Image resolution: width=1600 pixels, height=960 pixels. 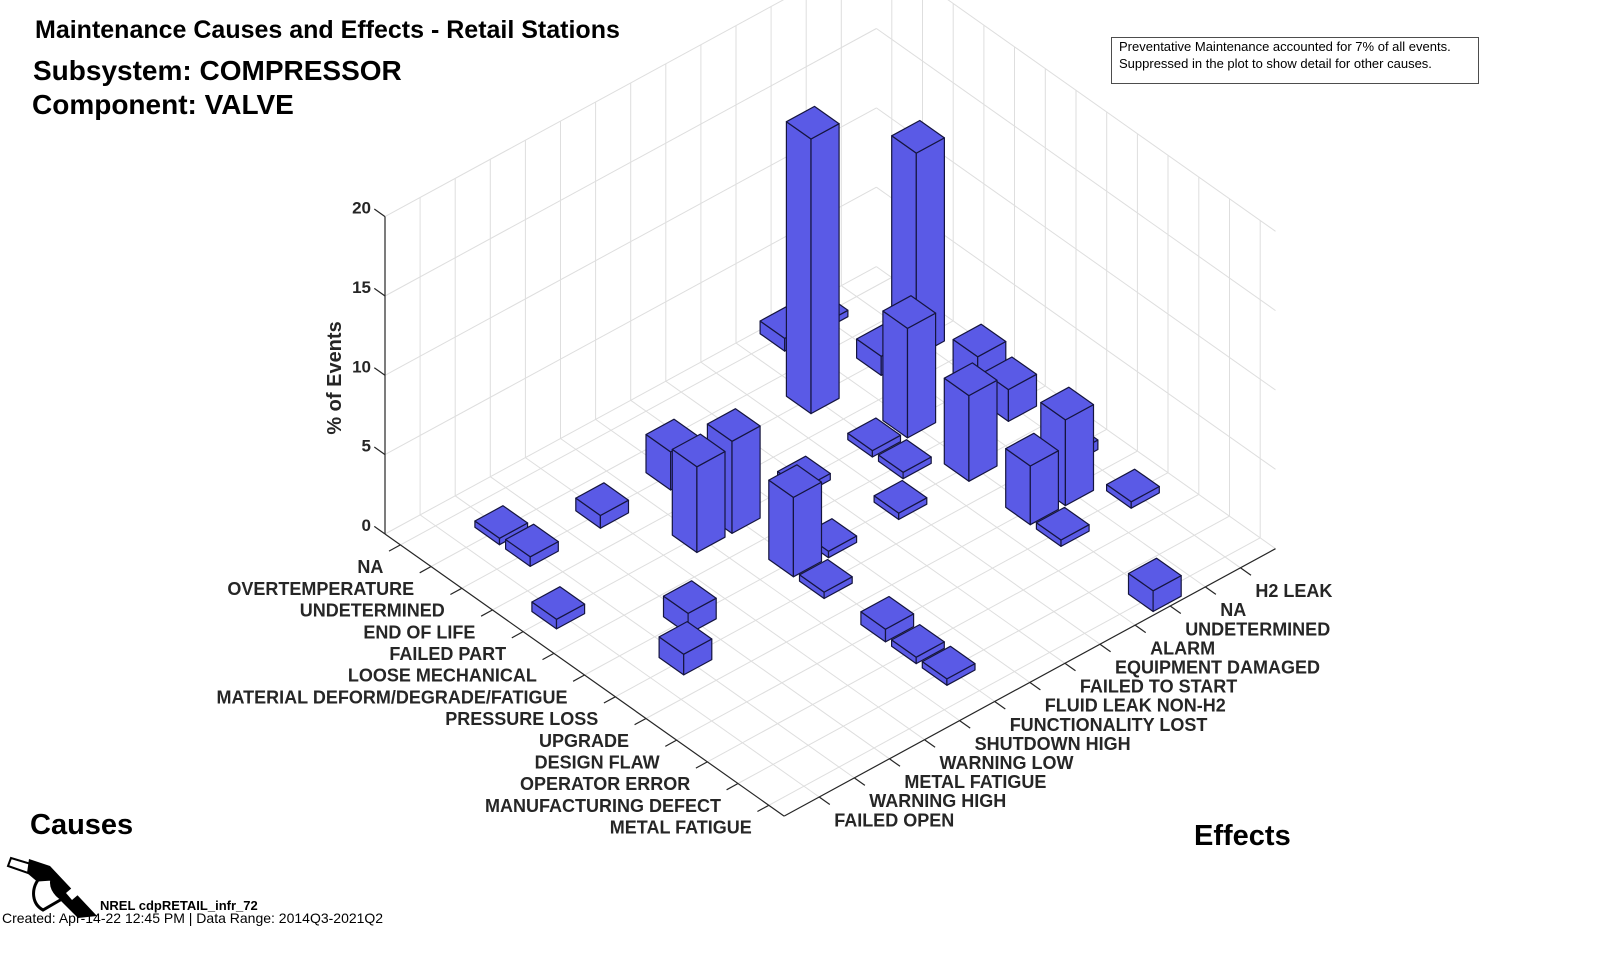 I want to click on cause-tick-label: NA, so click(x=370, y=567).